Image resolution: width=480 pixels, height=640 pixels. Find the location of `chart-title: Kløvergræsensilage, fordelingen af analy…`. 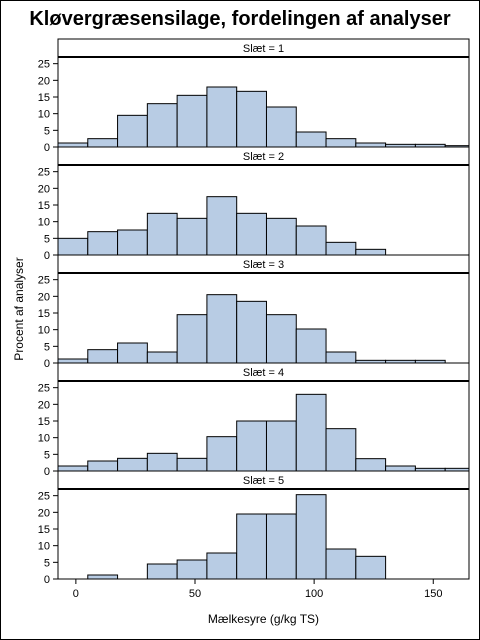

chart-title: Kløvergræsensilage, fordelingen af analy… is located at coordinates (240, 19).